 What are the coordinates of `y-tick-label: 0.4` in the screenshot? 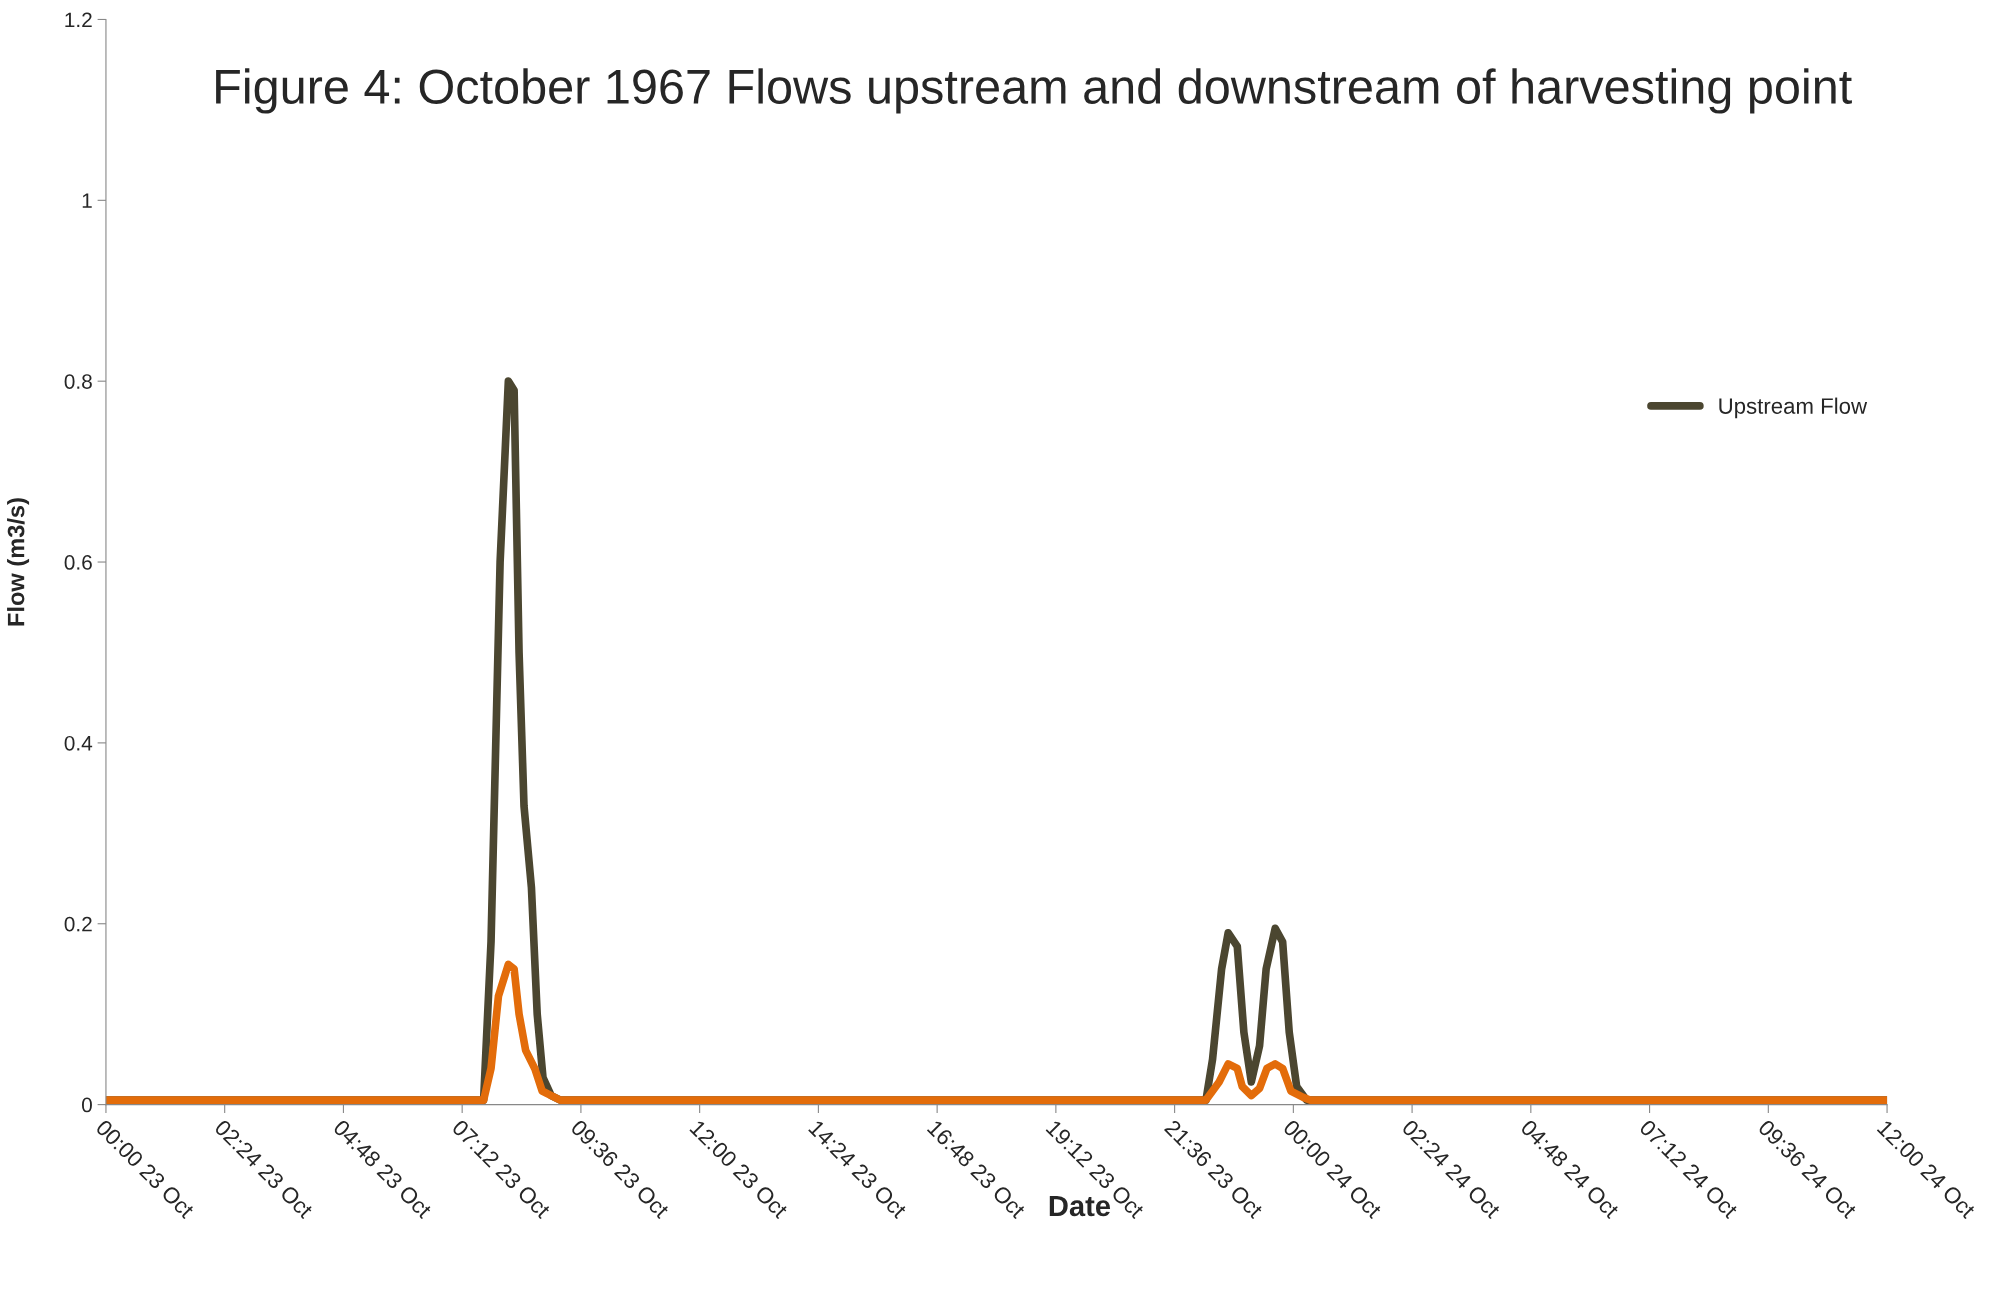 It's located at (78, 743).